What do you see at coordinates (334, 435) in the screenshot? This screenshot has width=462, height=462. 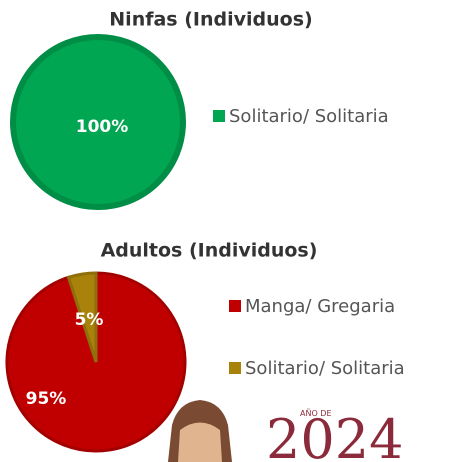 I see `logo-year: 2024` at bounding box center [334, 435].